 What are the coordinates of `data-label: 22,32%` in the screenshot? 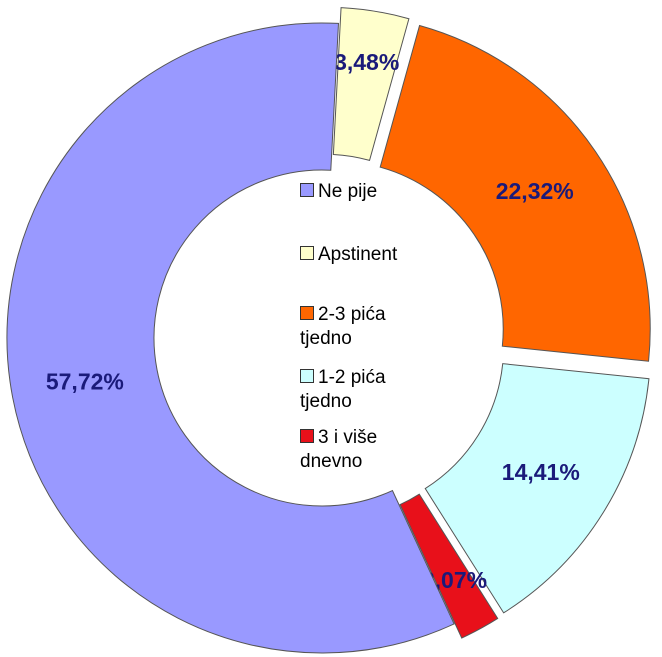 It's located at (535, 191).